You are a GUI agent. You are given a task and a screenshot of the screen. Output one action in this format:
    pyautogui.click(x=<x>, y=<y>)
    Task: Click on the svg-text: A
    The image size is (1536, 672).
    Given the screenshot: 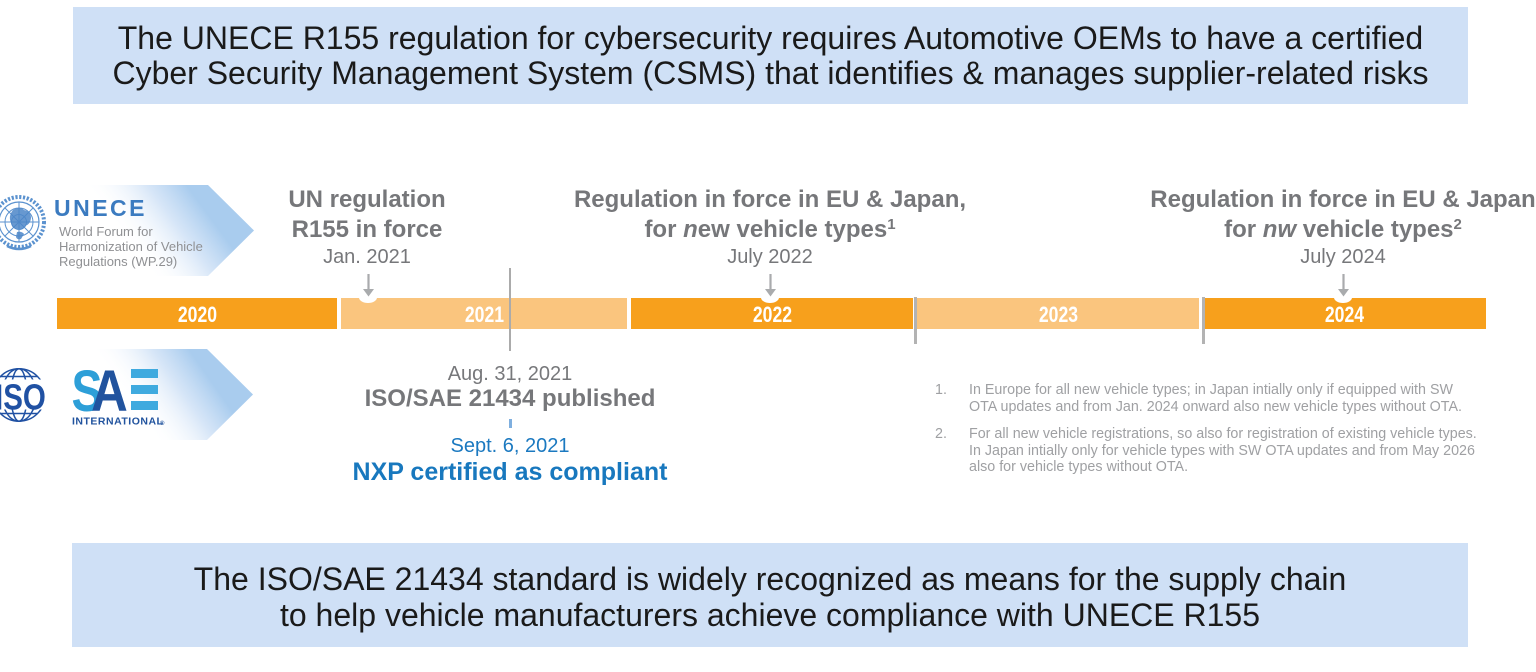 What is the action you would take?
    pyautogui.click(x=109, y=395)
    